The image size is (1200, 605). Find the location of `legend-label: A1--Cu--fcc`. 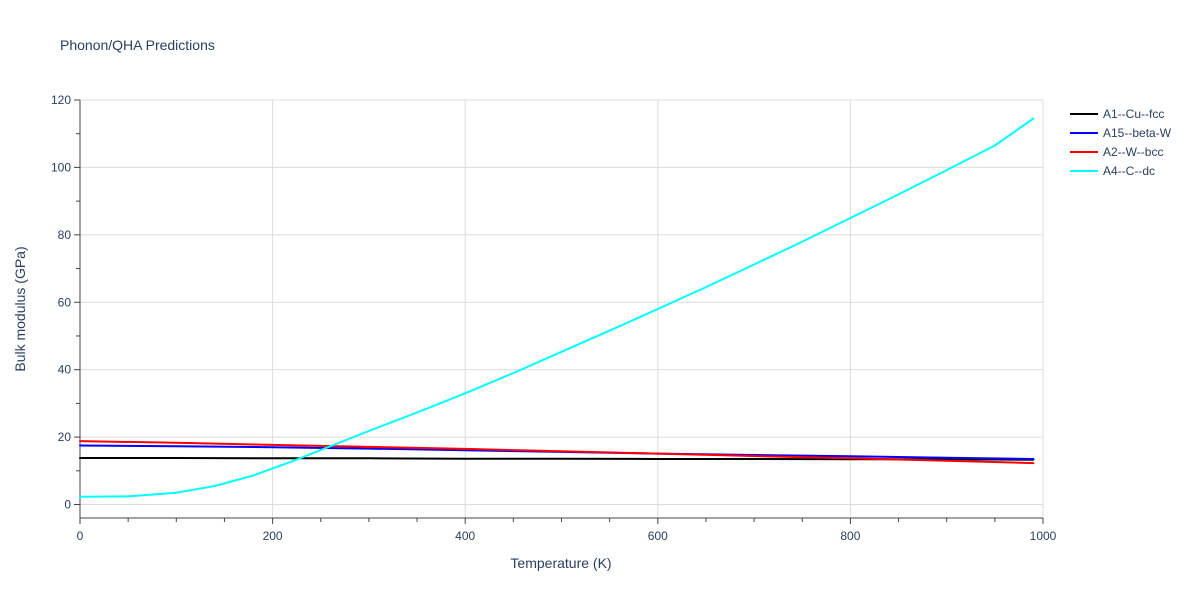

legend-label: A1--Cu--fcc is located at coordinates (1133, 114).